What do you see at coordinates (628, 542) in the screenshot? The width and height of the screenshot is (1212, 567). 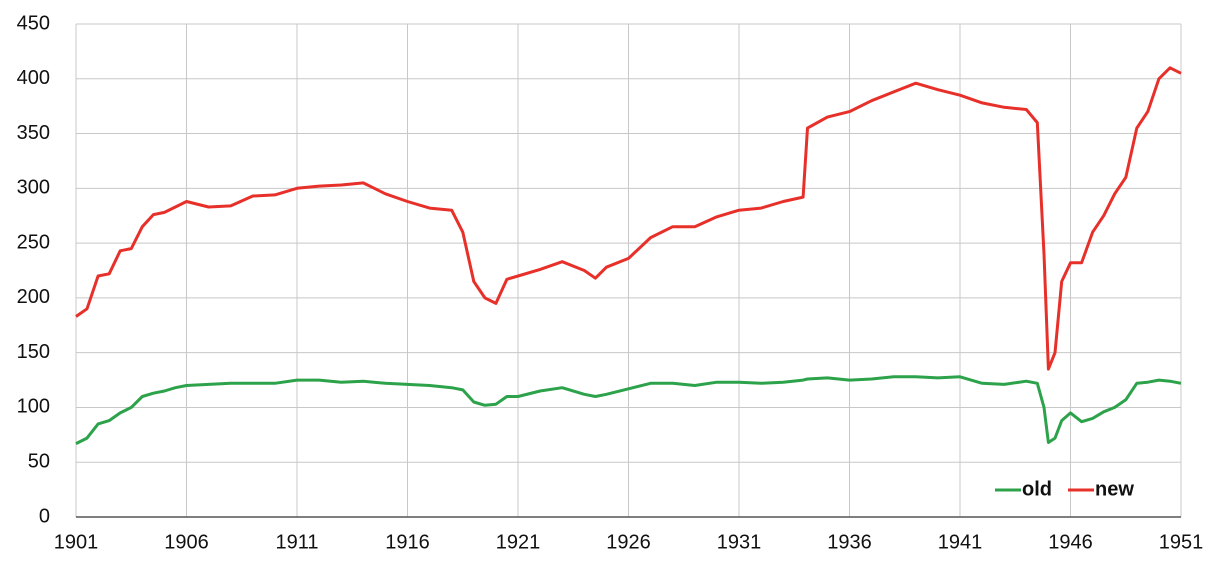 I see `x-tick-label: 1926` at bounding box center [628, 542].